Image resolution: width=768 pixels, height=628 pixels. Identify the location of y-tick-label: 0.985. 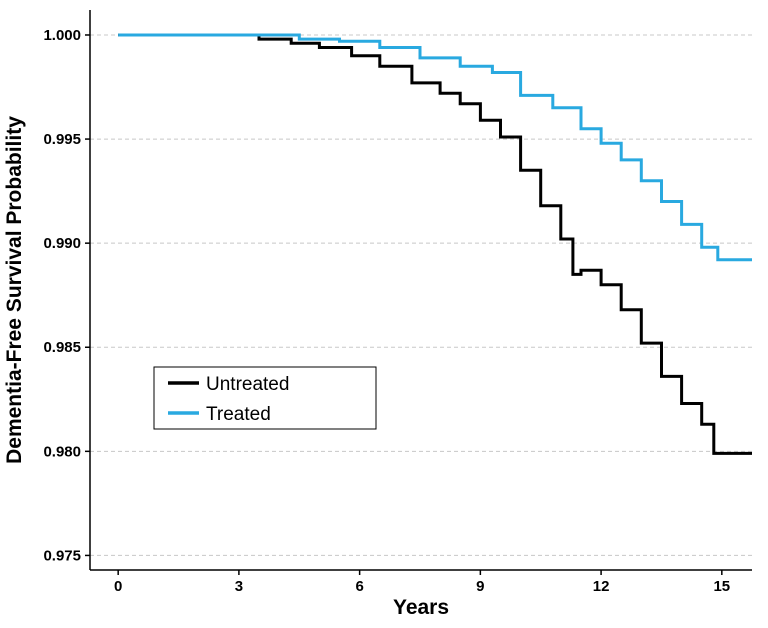
(62, 347).